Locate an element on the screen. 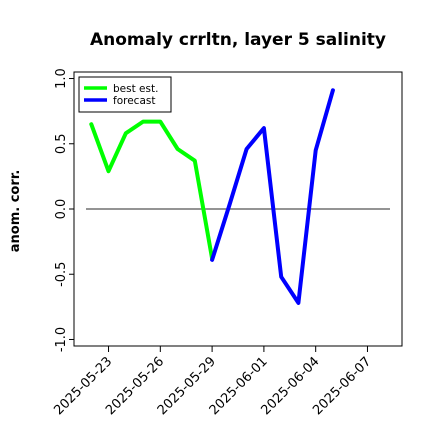 The height and width of the screenshot is (445, 440). chart-title: Anomaly crrltn, layer 5 salinity is located at coordinates (238, 40).